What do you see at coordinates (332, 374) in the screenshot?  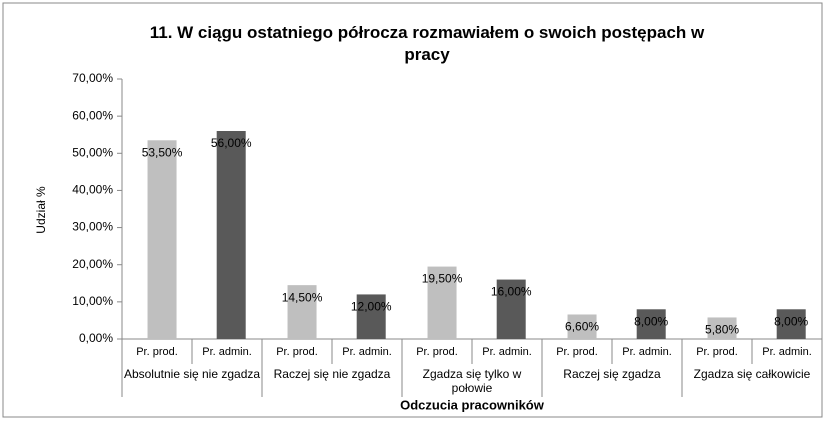 I see `category-label: Raczej się nie zgadza` at bounding box center [332, 374].